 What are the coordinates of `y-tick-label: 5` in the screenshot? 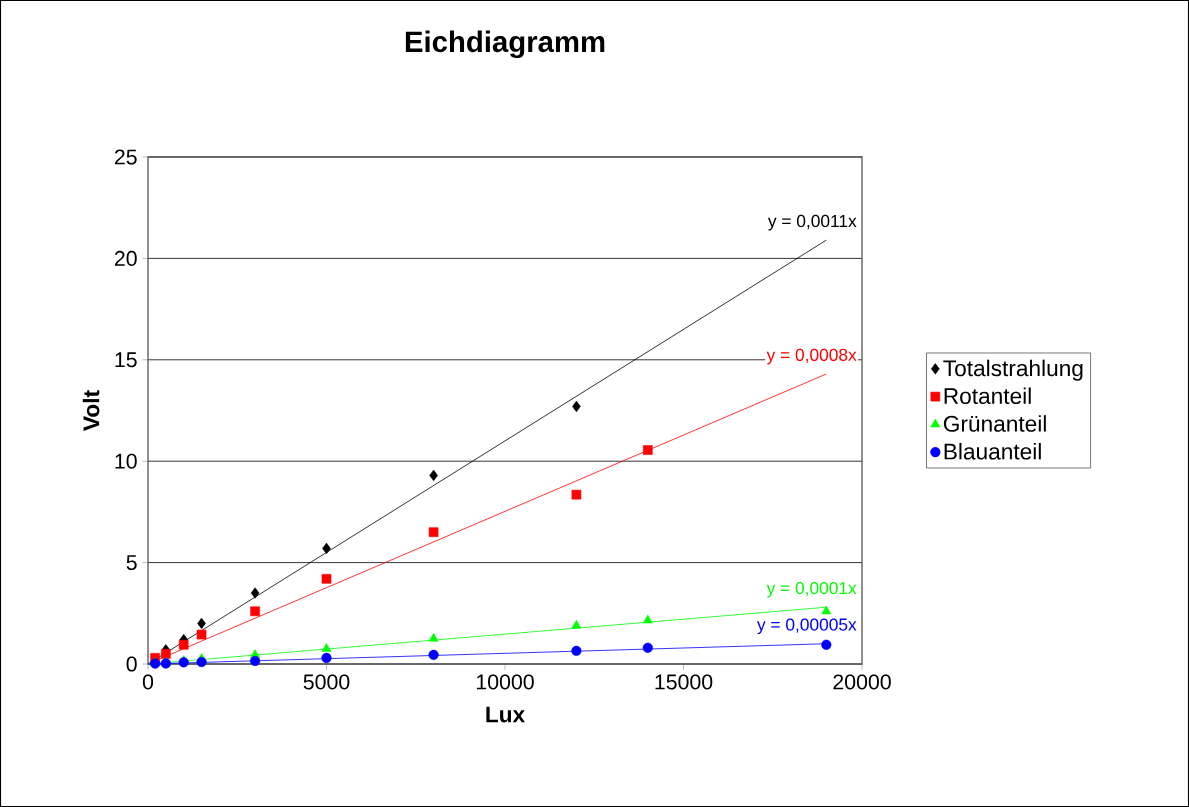 It's located at (131, 563).